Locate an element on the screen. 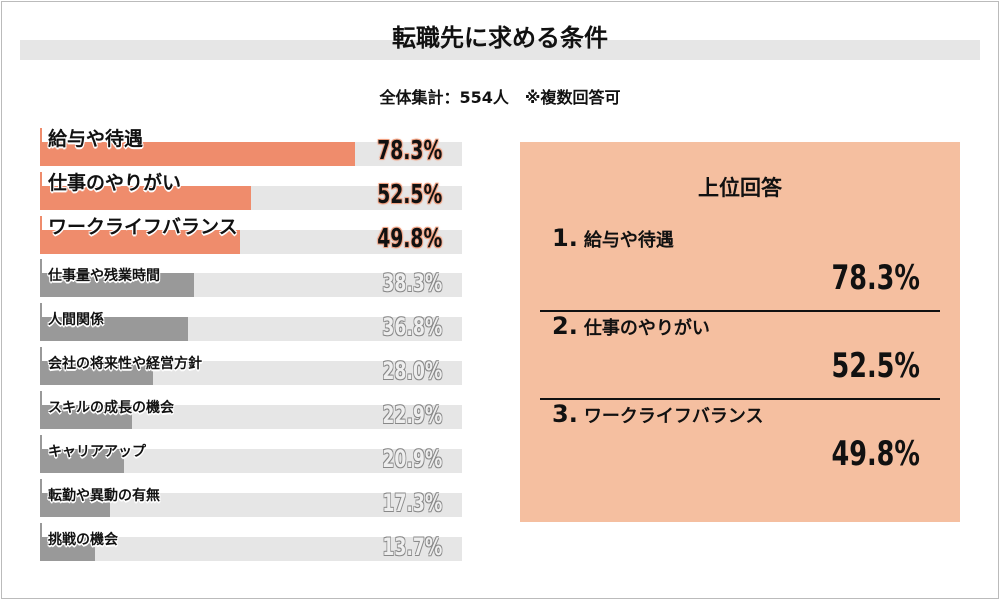 This screenshot has height=600, width=1000. data-label: 22.9% is located at coordinates (412, 415).